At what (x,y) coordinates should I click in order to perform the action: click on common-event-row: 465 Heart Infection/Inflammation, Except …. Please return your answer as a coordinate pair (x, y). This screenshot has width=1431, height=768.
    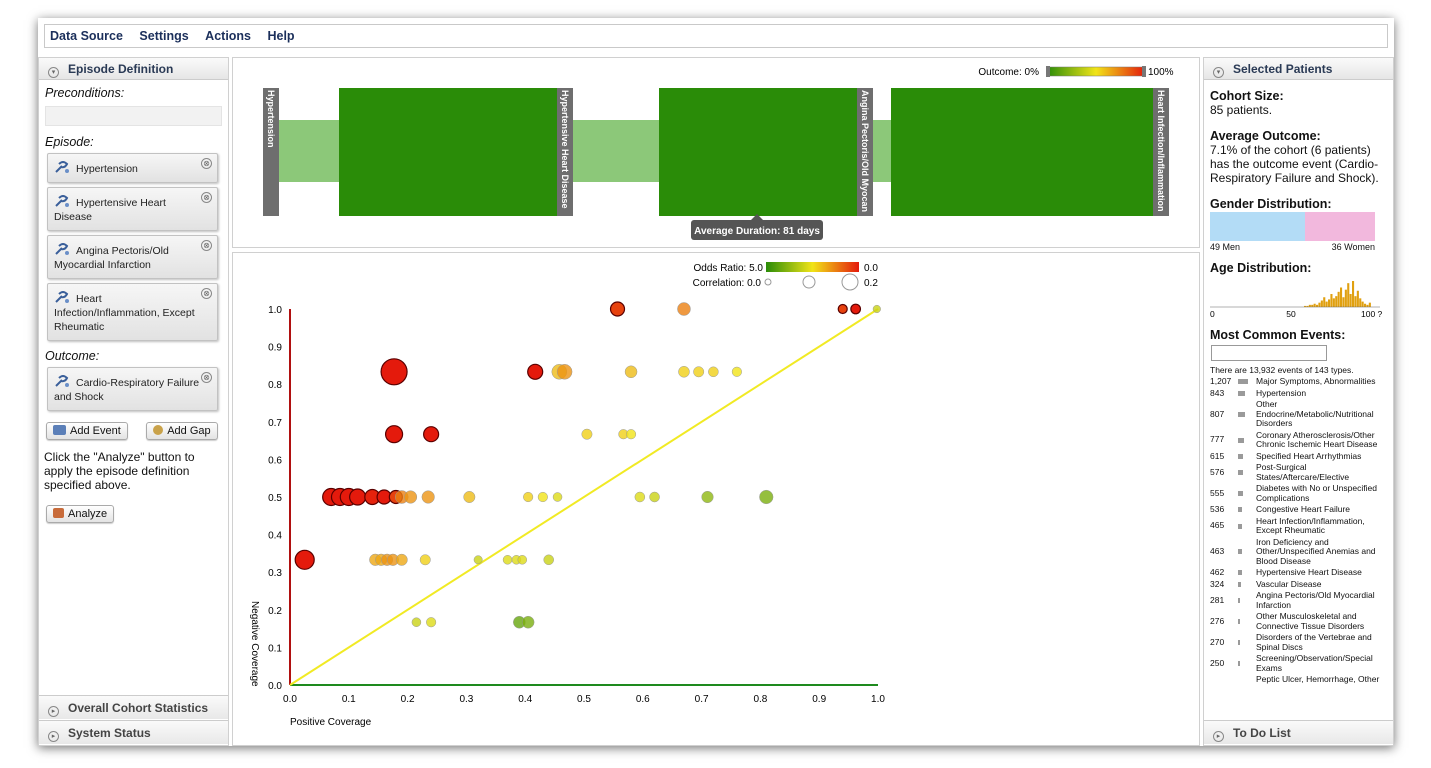
    Looking at the image, I should click on (1299, 526).